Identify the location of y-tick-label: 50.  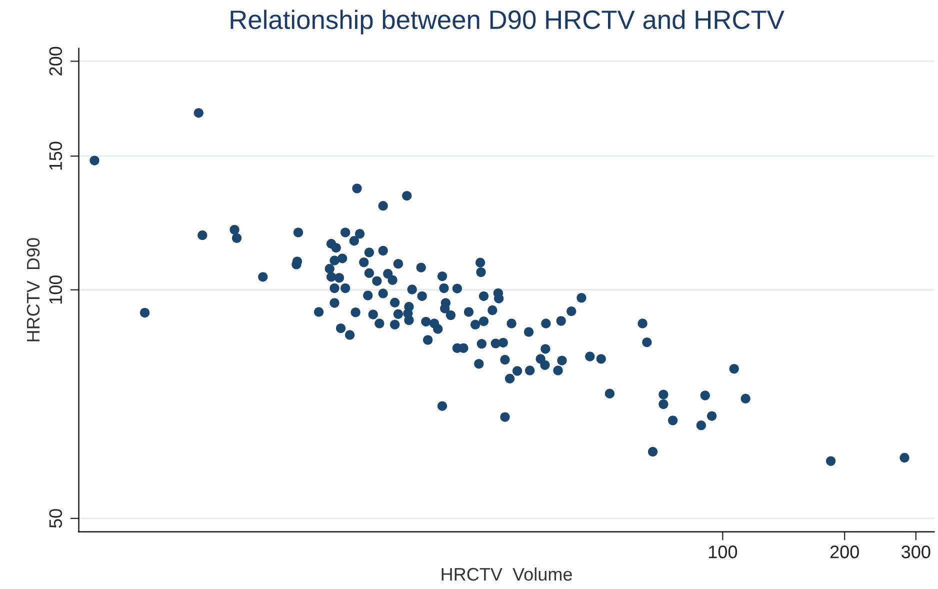
(55, 518).